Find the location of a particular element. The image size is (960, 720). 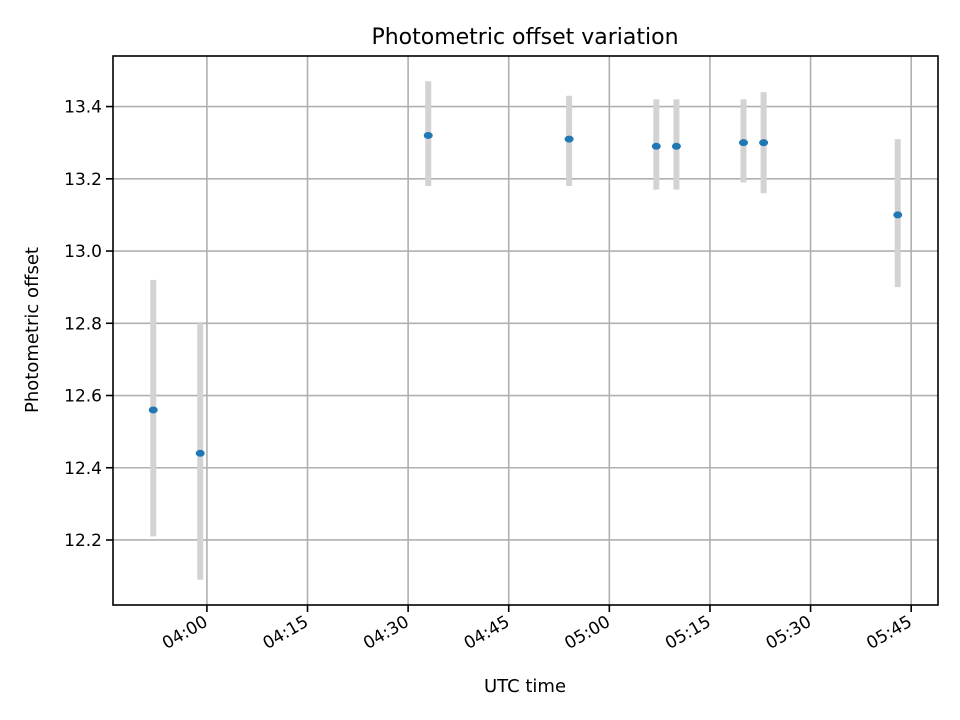

y-tick-label: 12.4 is located at coordinates (83, 469).